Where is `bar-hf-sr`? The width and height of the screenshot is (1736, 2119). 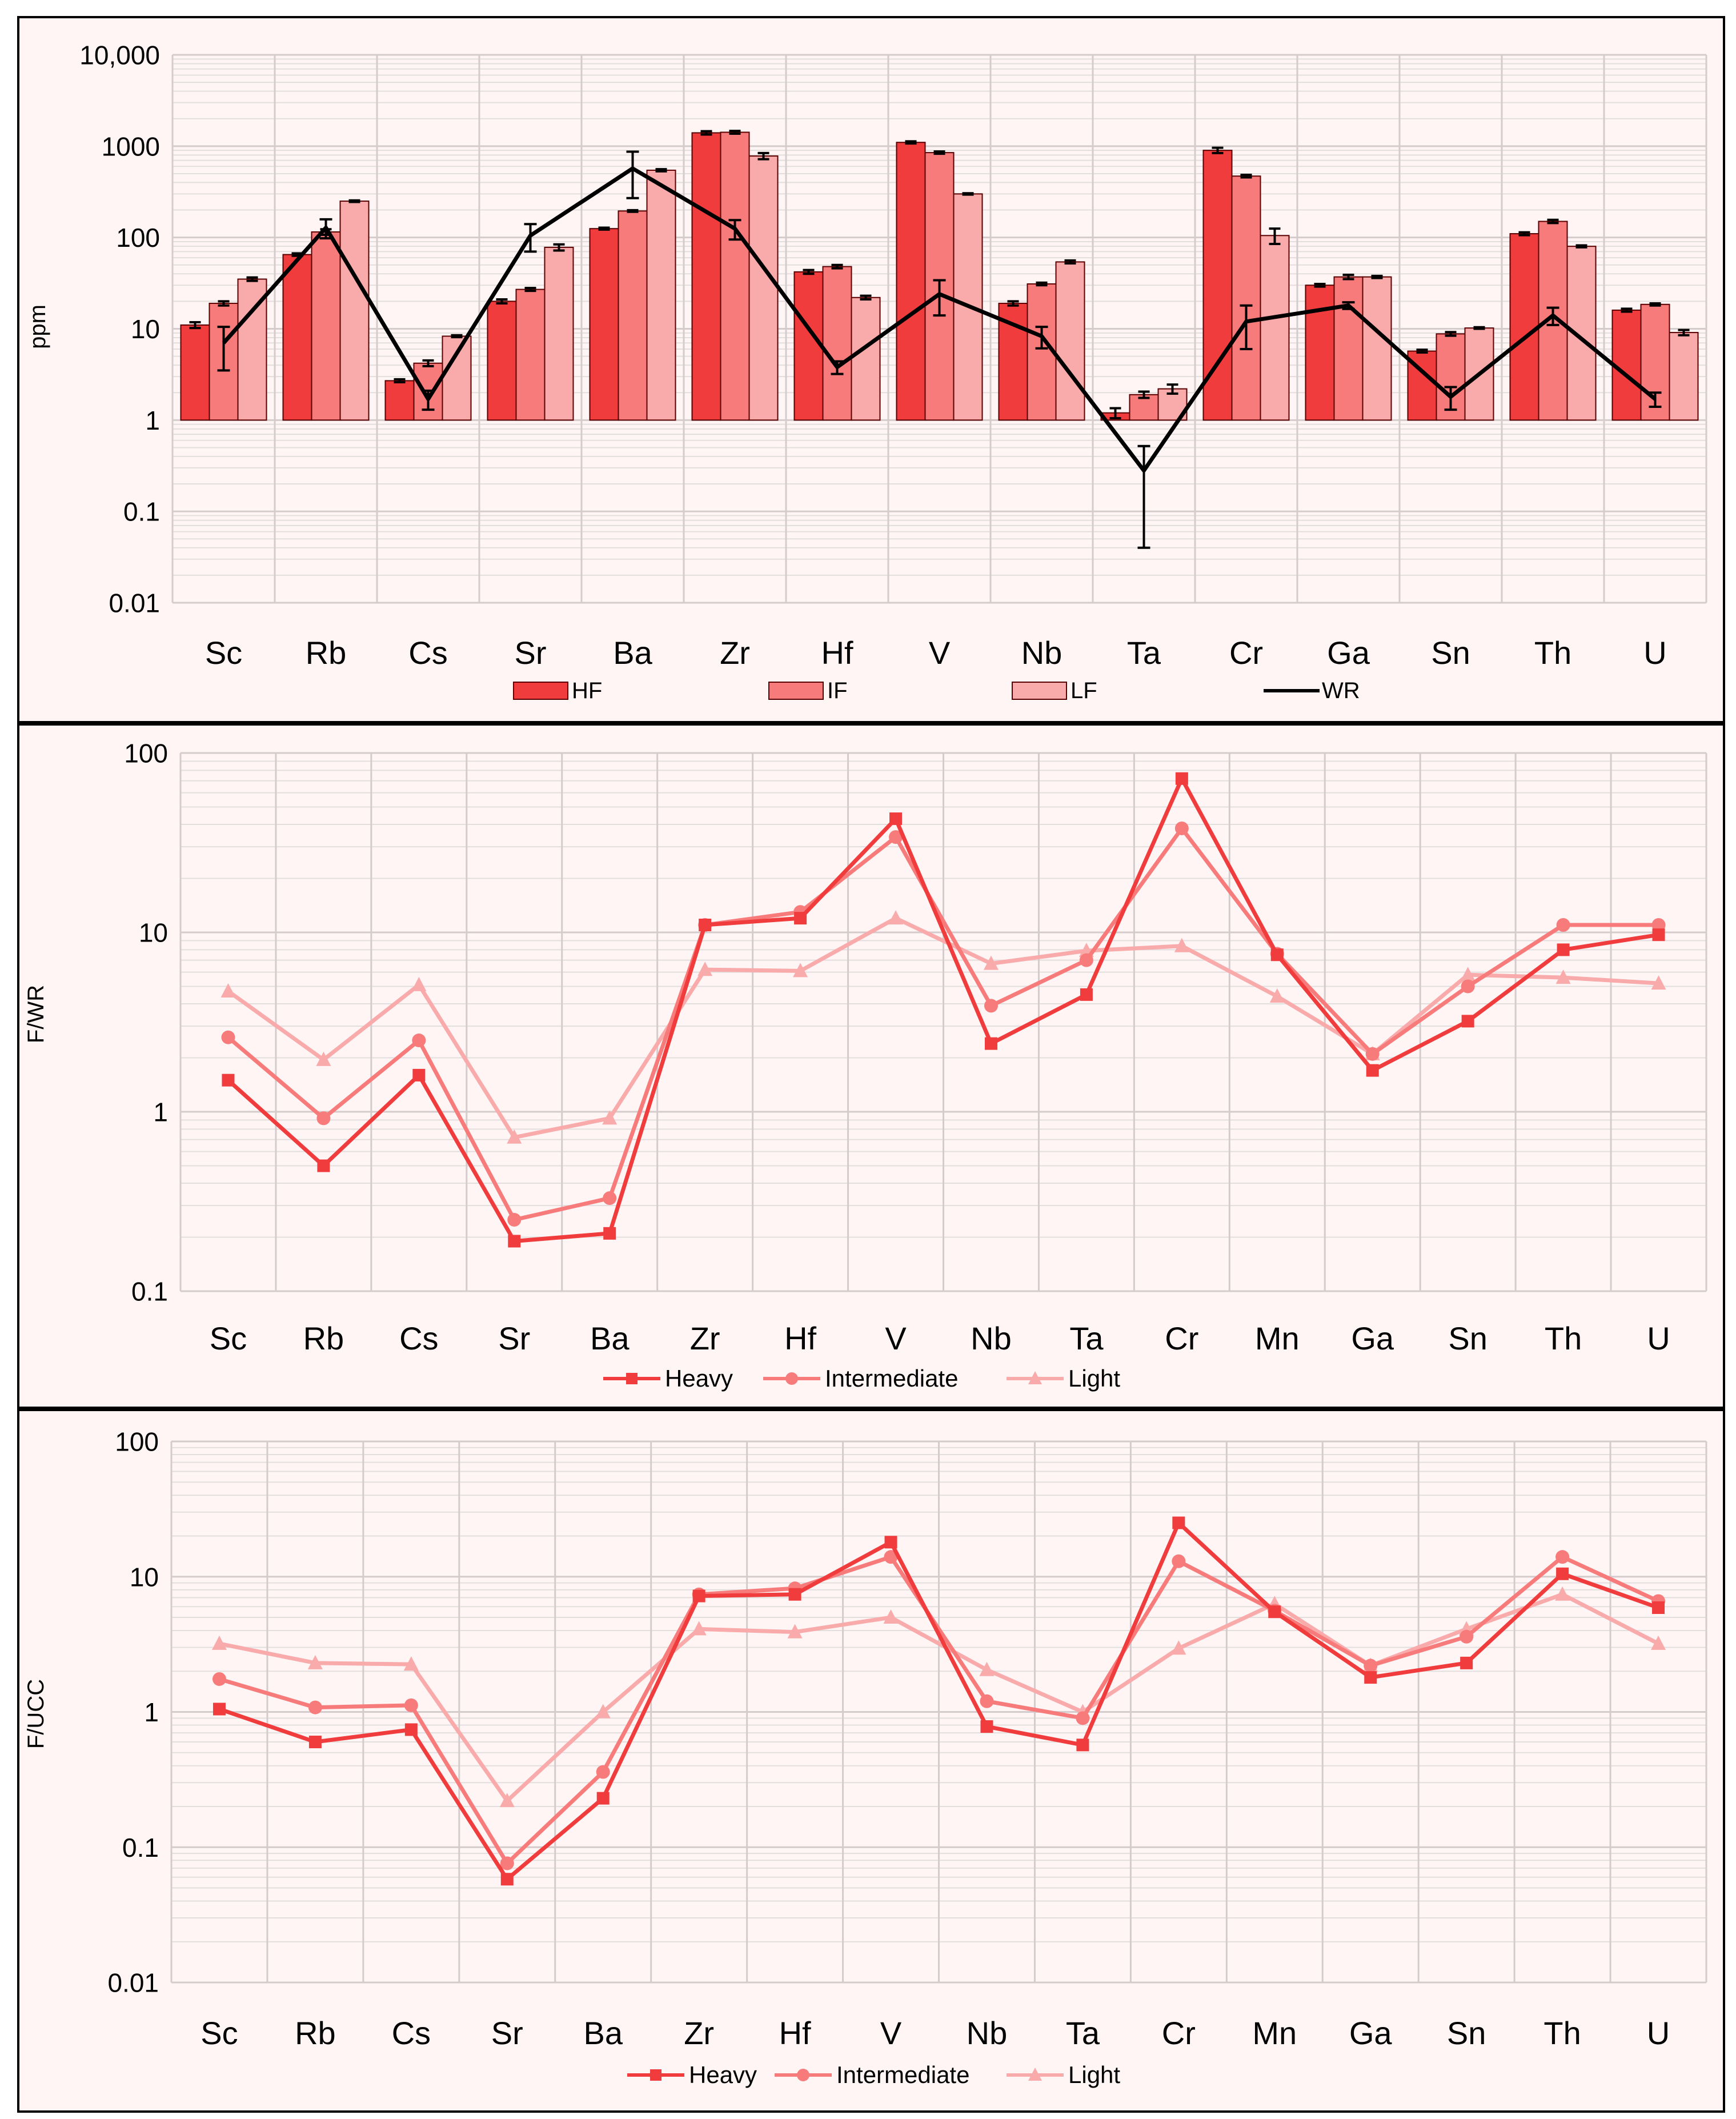 bar-hf-sr is located at coordinates (502, 361).